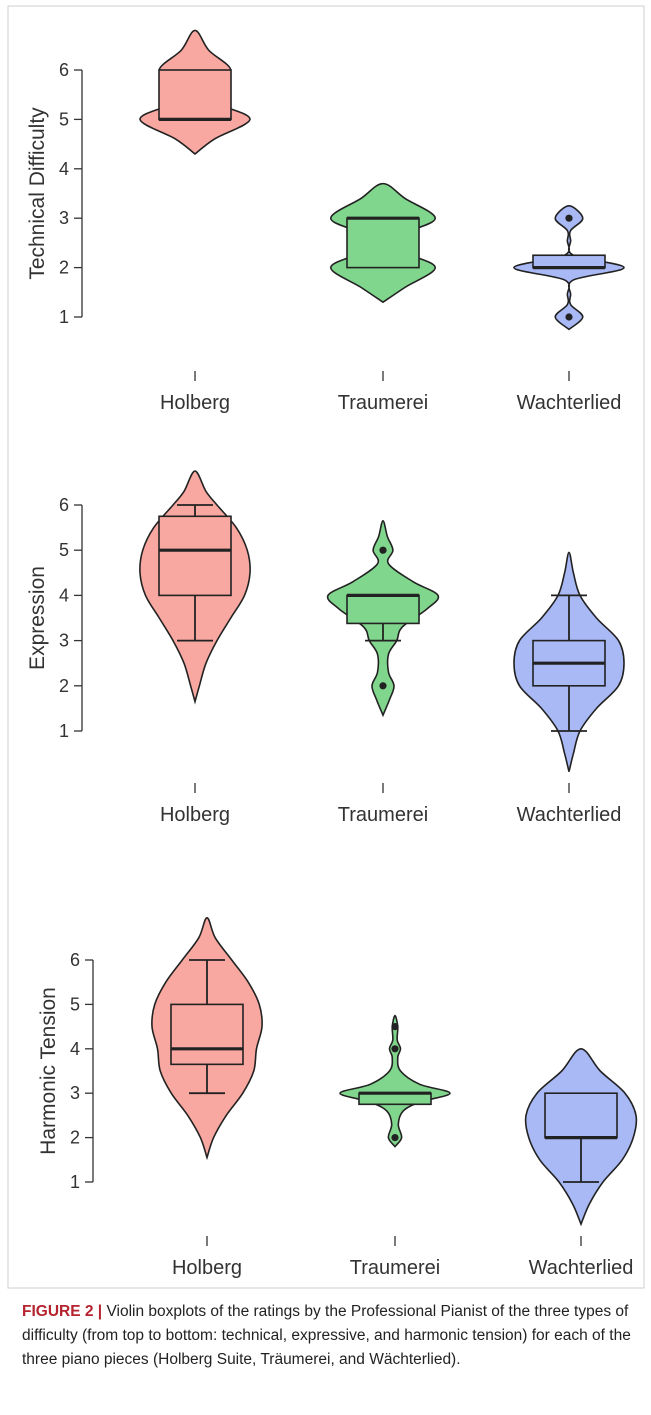 This screenshot has width=651, height=1415. Describe the element at coordinates (37, 618) in the screenshot. I see `y-axis-label: Expression` at that location.